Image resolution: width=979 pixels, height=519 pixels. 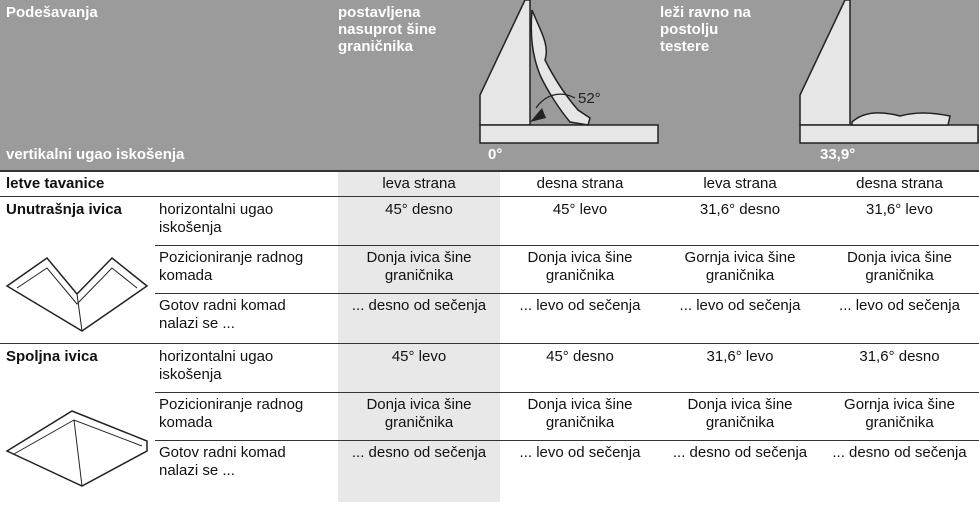 What do you see at coordinates (569, 72) in the screenshot?
I see `saw-illustration: 52°` at bounding box center [569, 72].